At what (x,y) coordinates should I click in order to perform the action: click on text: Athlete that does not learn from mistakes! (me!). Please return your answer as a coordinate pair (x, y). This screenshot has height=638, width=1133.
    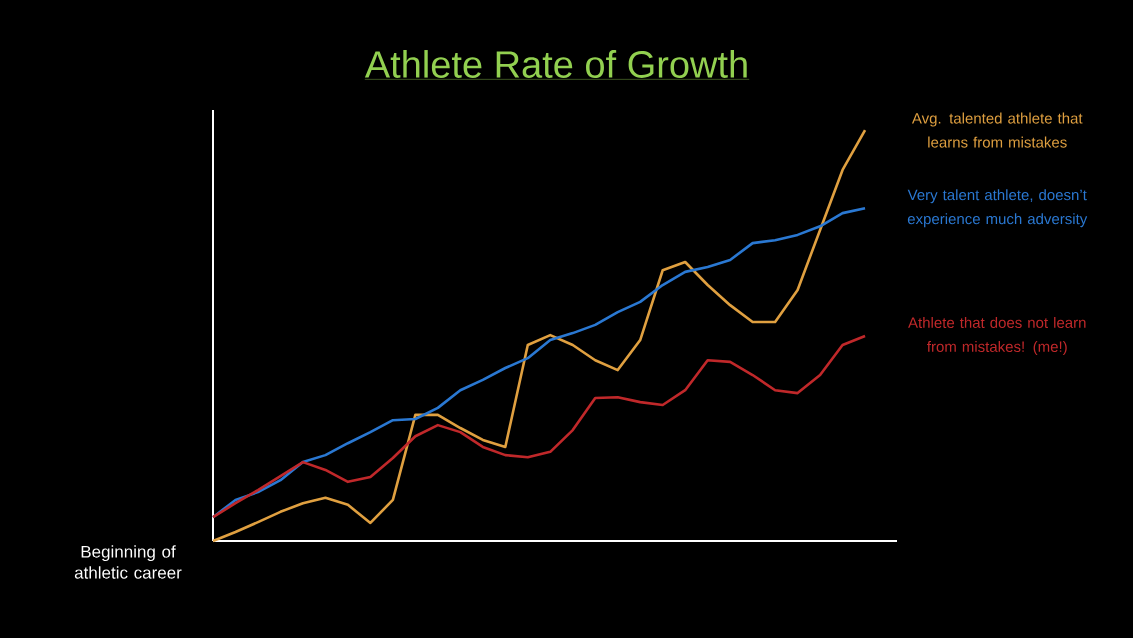
    Looking at the image, I should click on (997, 335).